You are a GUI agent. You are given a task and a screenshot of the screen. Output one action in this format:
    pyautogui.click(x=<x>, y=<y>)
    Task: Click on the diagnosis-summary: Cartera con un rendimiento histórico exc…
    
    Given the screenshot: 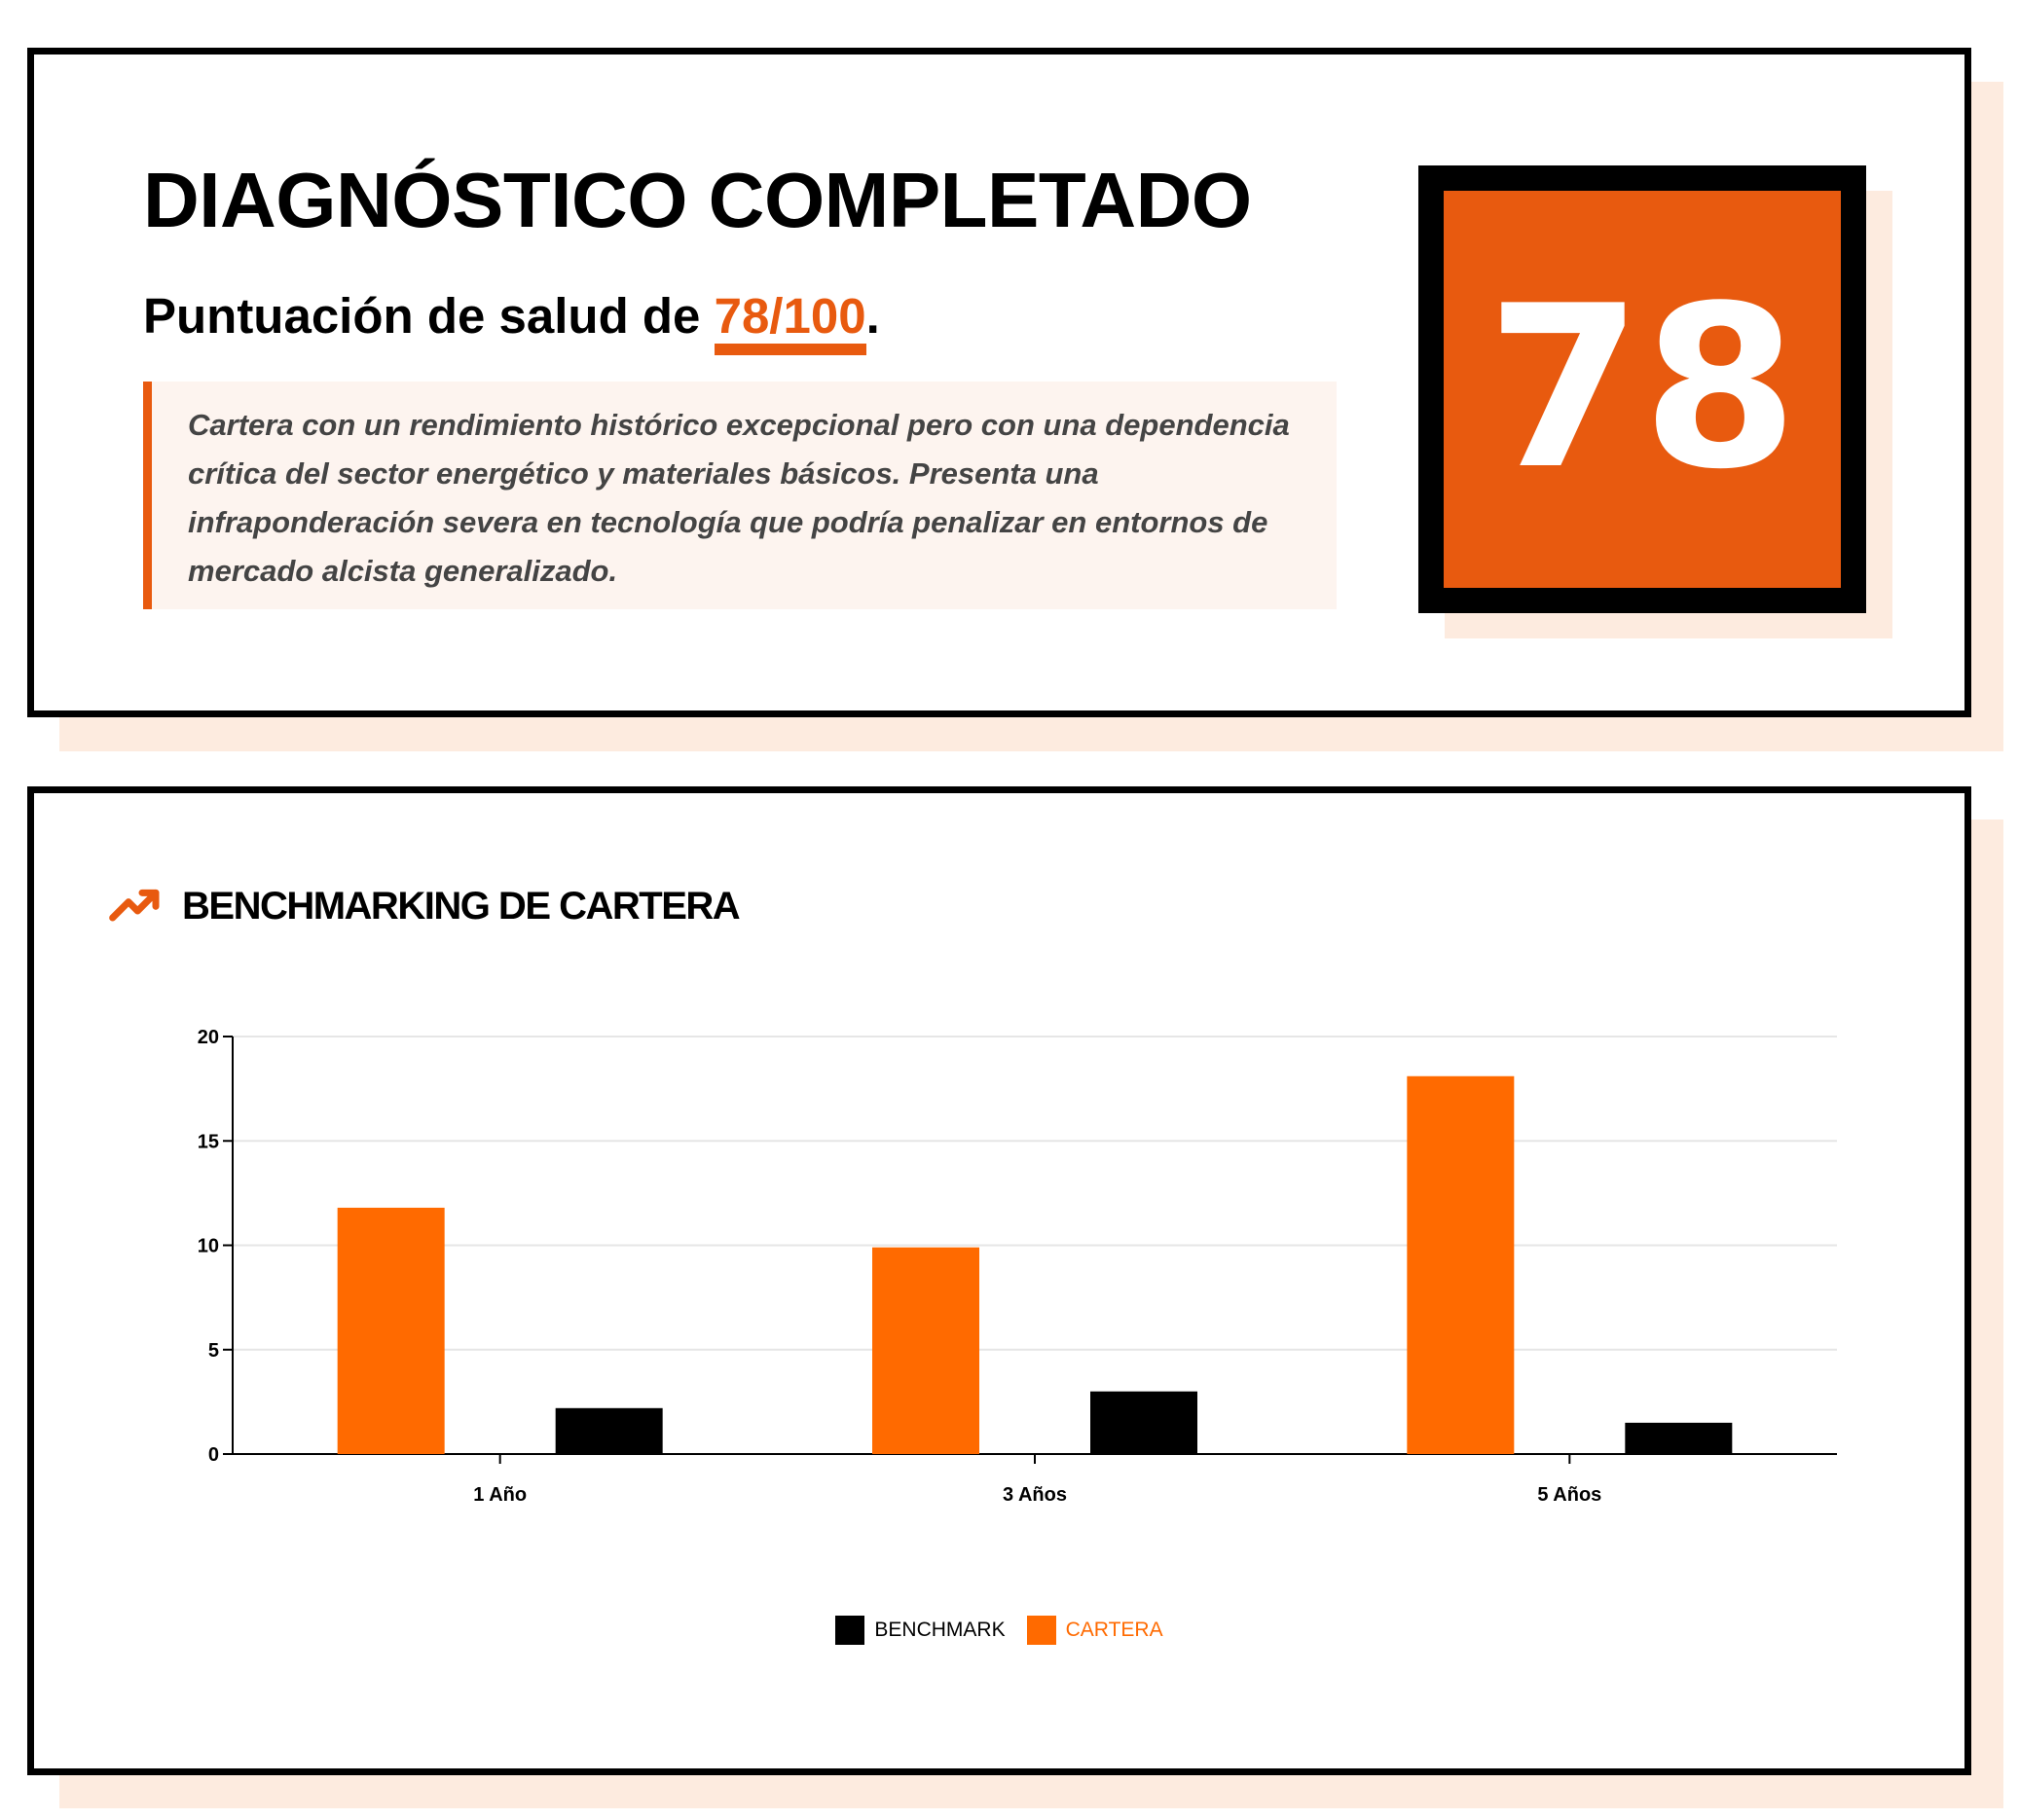 What is the action you would take?
    pyautogui.click(x=740, y=495)
    